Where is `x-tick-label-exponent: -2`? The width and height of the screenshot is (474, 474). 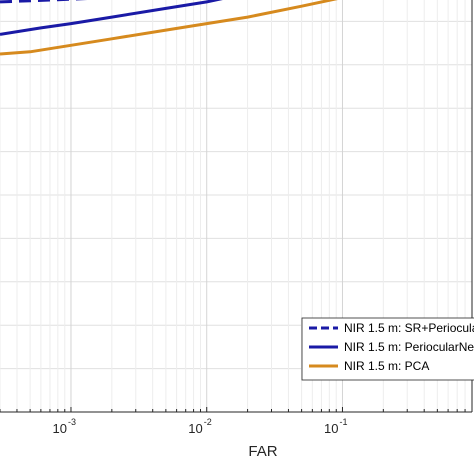 x-tick-label-exponent: -2 is located at coordinates (208, 422).